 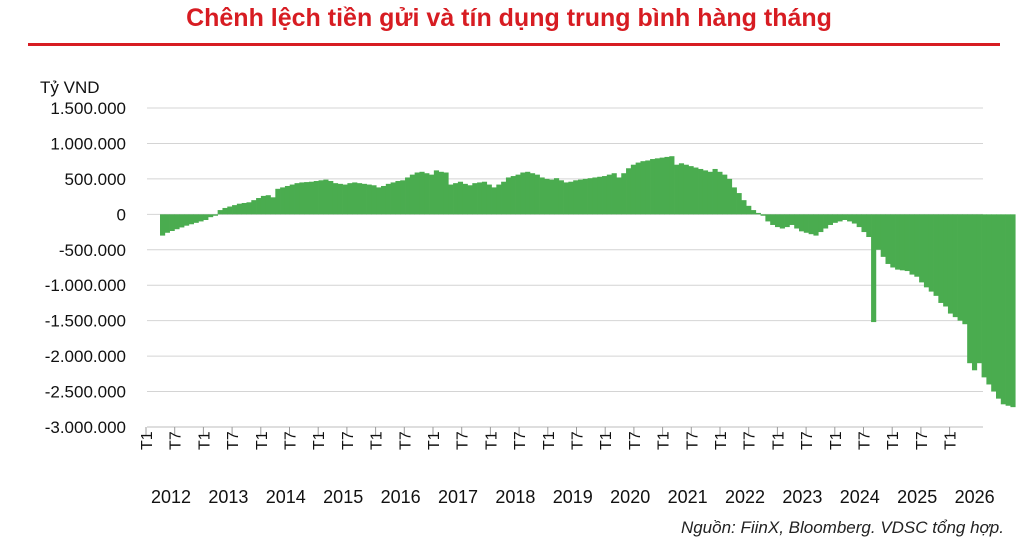 What do you see at coordinates (171, 497) in the screenshot?
I see `year-label: 2012` at bounding box center [171, 497].